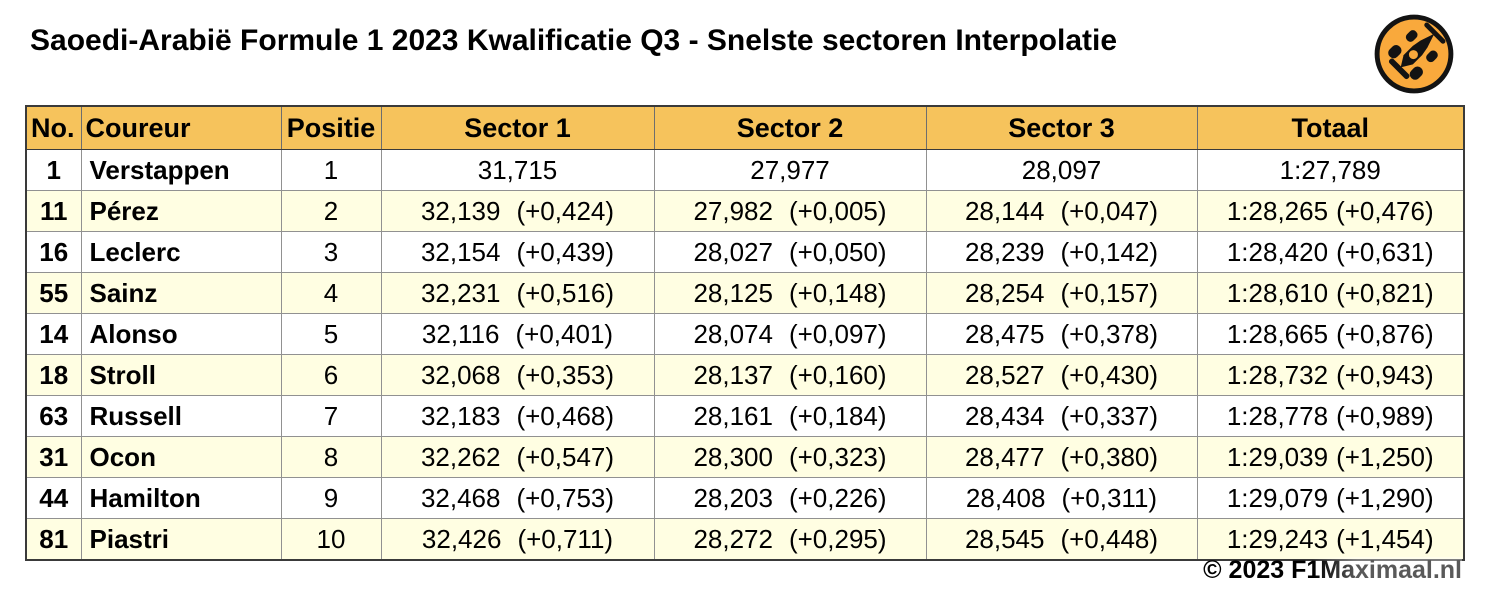  What do you see at coordinates (331, 252) in the screenshot?
I see `position: 3` at bounding box center [331, 252].